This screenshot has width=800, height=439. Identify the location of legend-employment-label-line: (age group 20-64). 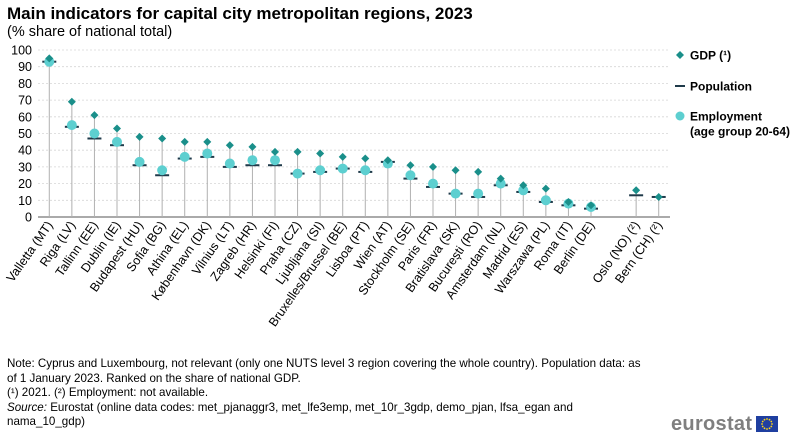
(740, 132).